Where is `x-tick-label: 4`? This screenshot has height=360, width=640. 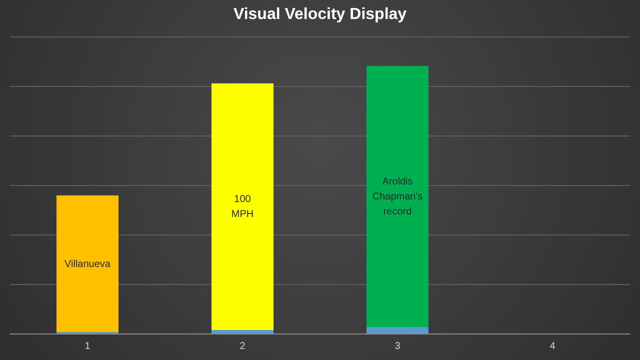
x-tick-label: 4 is located at coordinates (553, 346).